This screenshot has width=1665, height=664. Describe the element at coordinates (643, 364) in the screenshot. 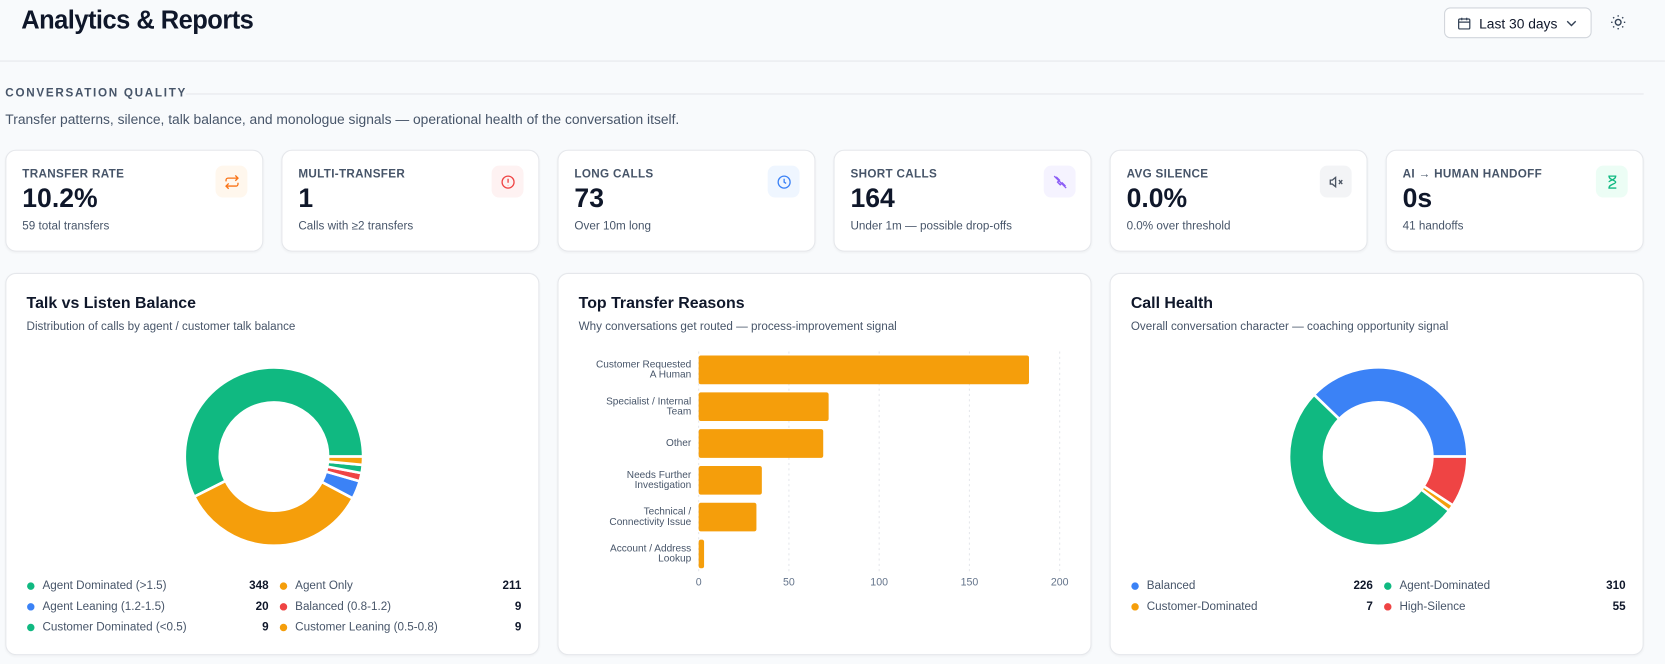

I see `y-tick-label: Customer Requested` at that location.